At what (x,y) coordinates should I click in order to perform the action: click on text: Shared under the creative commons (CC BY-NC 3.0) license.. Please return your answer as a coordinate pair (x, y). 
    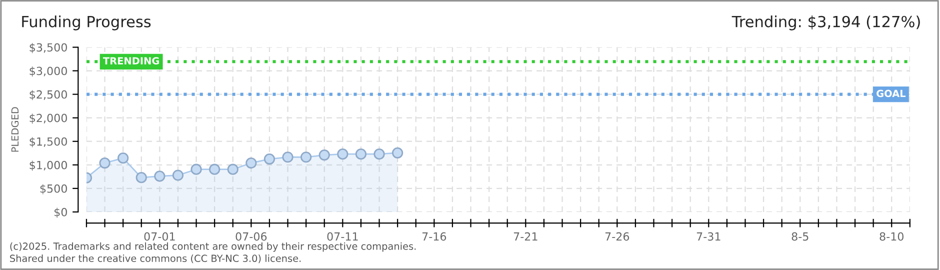
    Looking at the image, I should click on (155, 259).